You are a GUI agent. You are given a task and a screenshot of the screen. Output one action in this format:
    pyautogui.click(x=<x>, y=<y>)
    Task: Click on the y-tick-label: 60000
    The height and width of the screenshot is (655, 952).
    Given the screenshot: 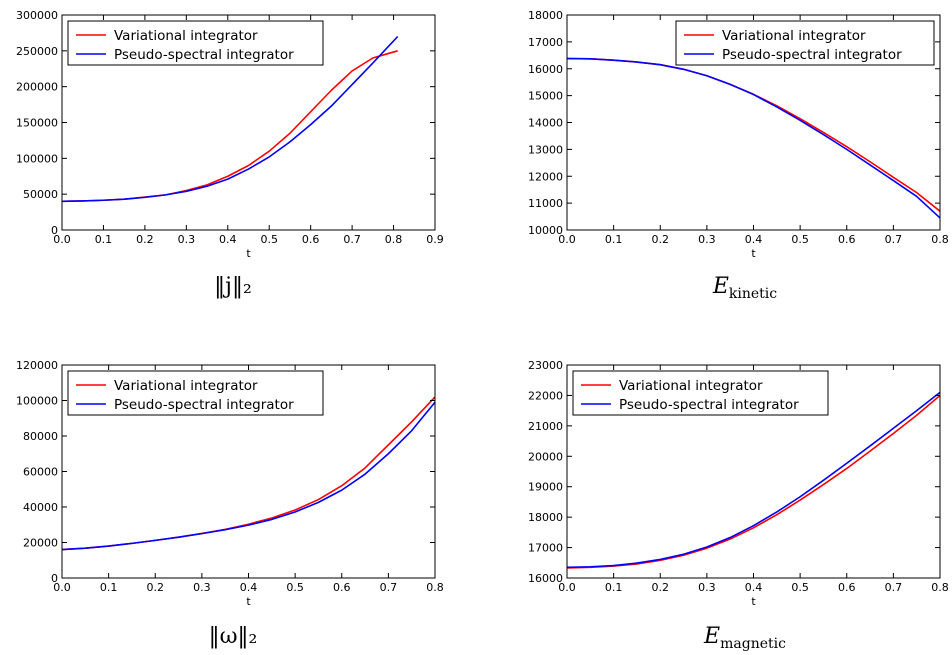 What is the action you would take?
    pyautogui.click(x=40, y=472)
    